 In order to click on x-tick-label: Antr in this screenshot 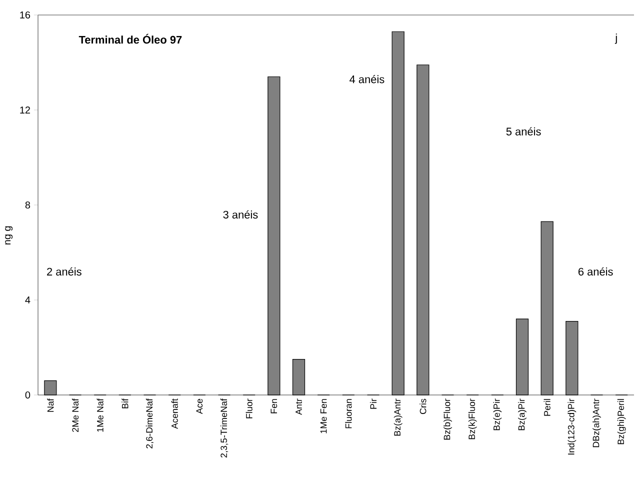, I will do `click(299, 406)`.